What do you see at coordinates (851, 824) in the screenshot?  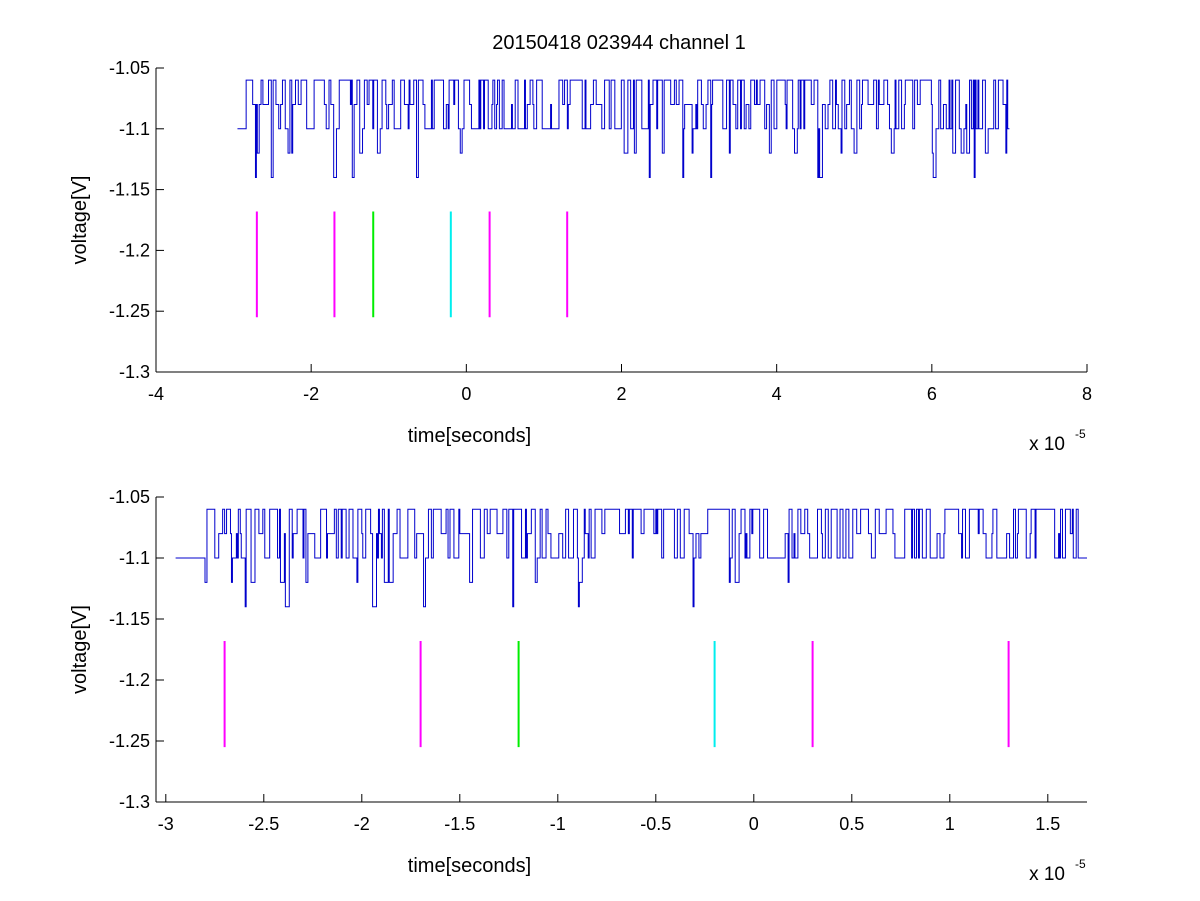 I see `x-tick-label: 0.5` at bounding box center [851, 824].